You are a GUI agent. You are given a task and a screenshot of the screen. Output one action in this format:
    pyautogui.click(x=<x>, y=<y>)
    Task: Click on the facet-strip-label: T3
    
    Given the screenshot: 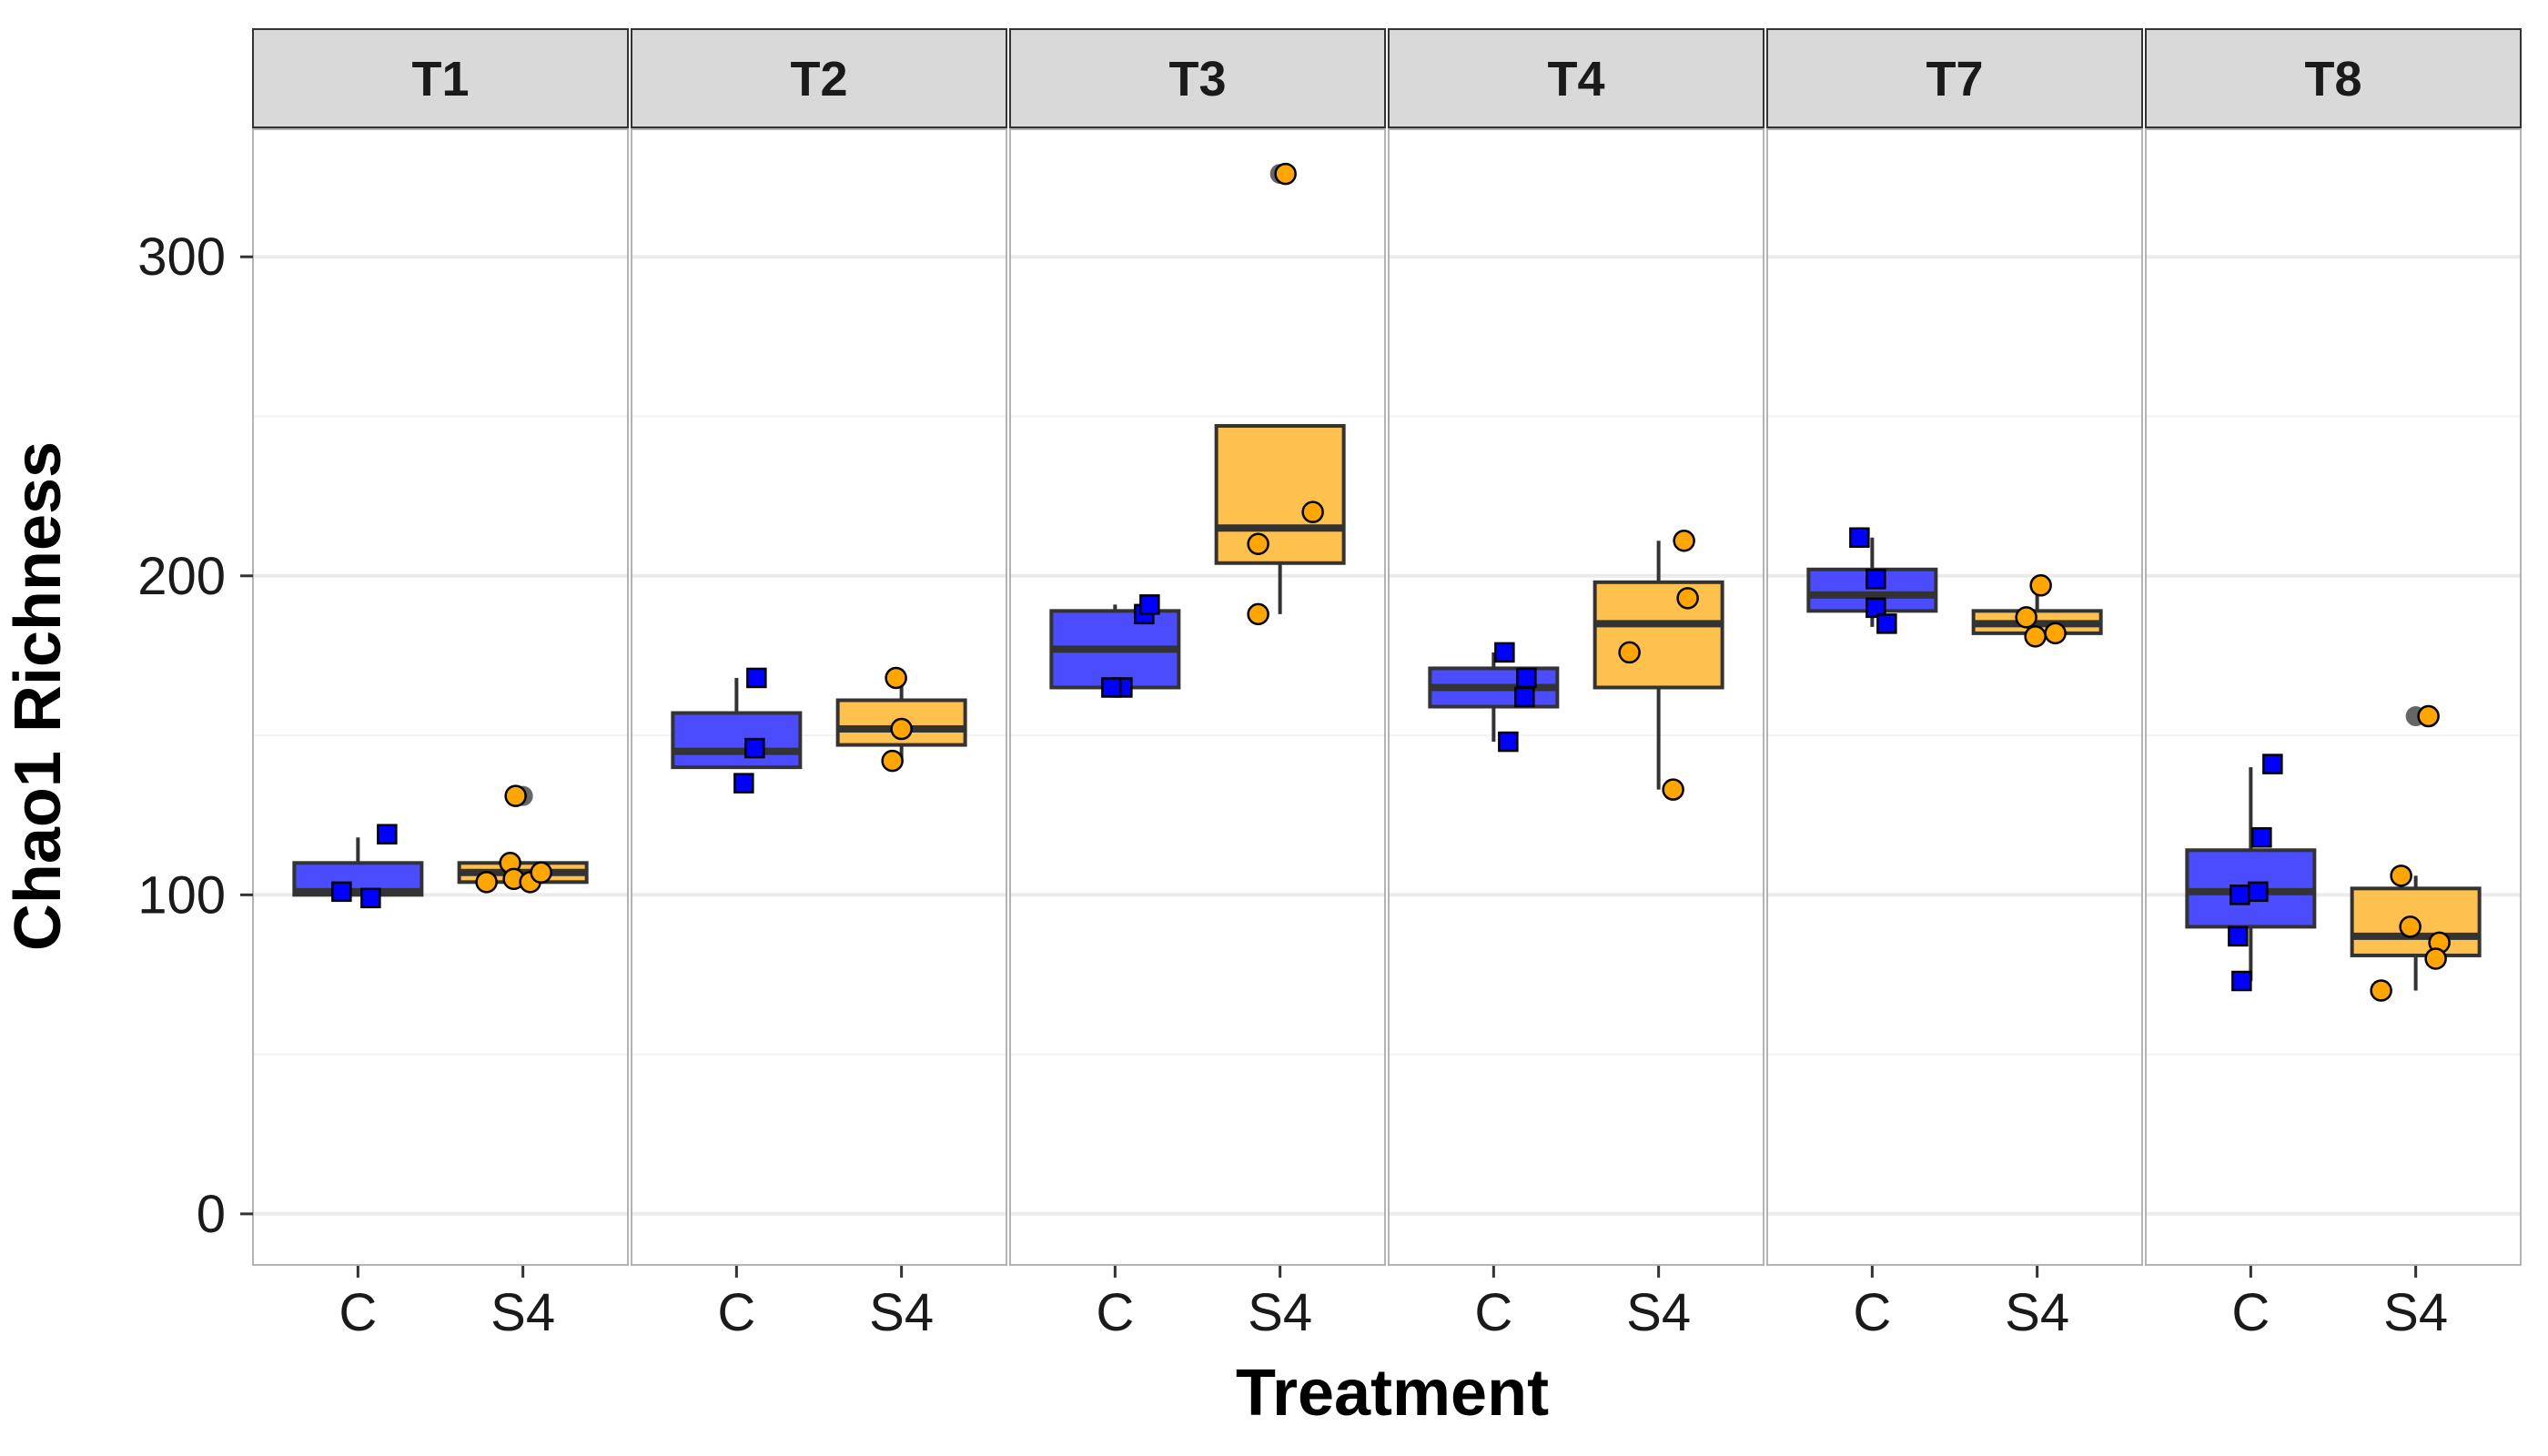 What is the action you would take?
    pyautogui.click(x=1197, y=79)
    